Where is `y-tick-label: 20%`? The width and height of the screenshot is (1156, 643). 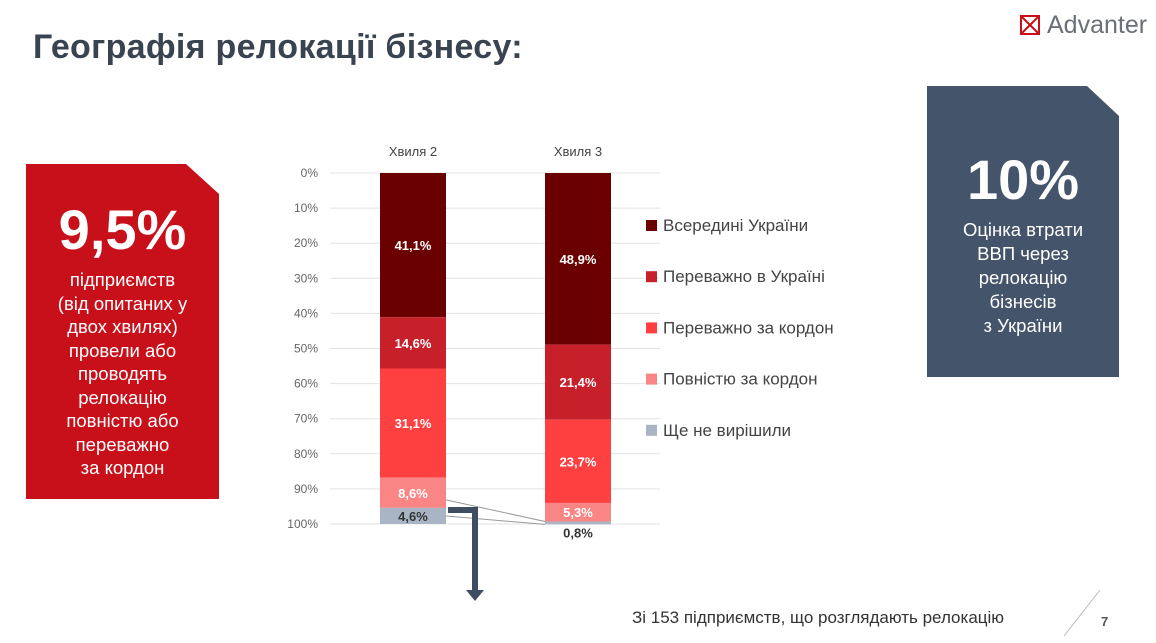
y-tick-label: 20% is located at coordinates (306, 243).